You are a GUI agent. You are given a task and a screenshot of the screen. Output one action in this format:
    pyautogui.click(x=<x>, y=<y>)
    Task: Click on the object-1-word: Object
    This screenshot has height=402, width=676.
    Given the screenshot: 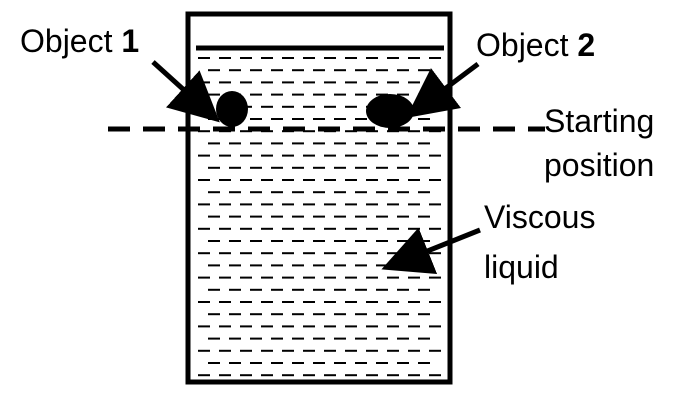 What is the action you would take?
    pyautogui.click(x=66, y=41)
    